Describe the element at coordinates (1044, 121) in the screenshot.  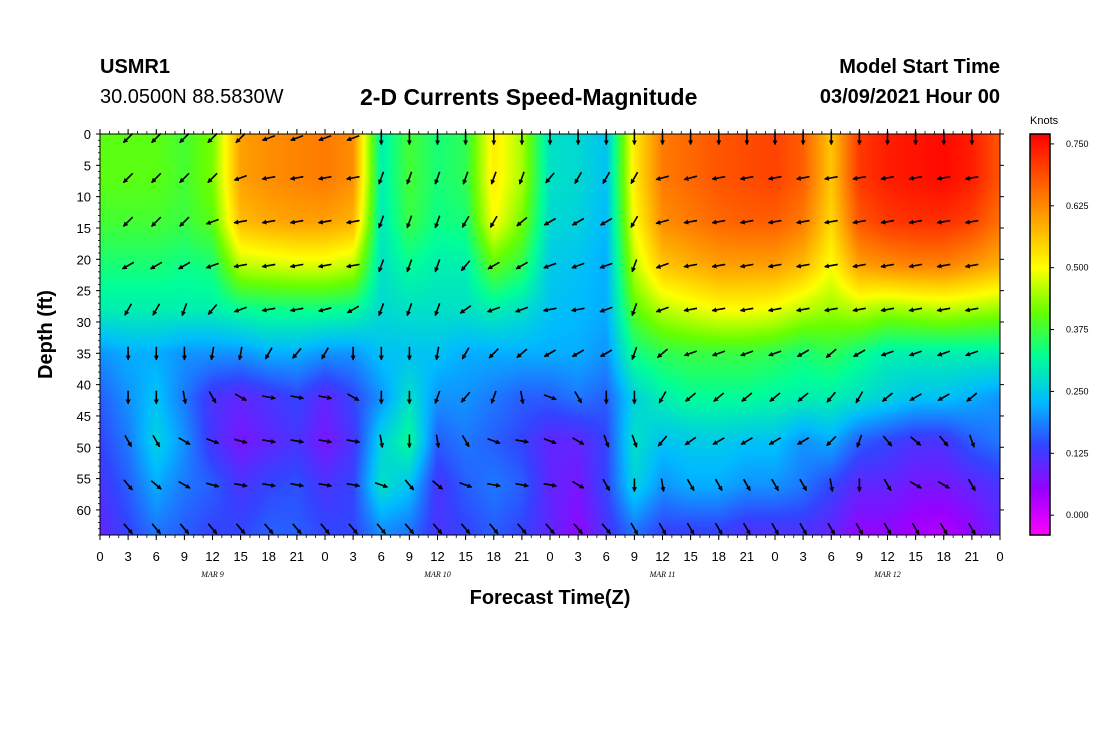
I see `colorbar-unit: Knots` at that location.